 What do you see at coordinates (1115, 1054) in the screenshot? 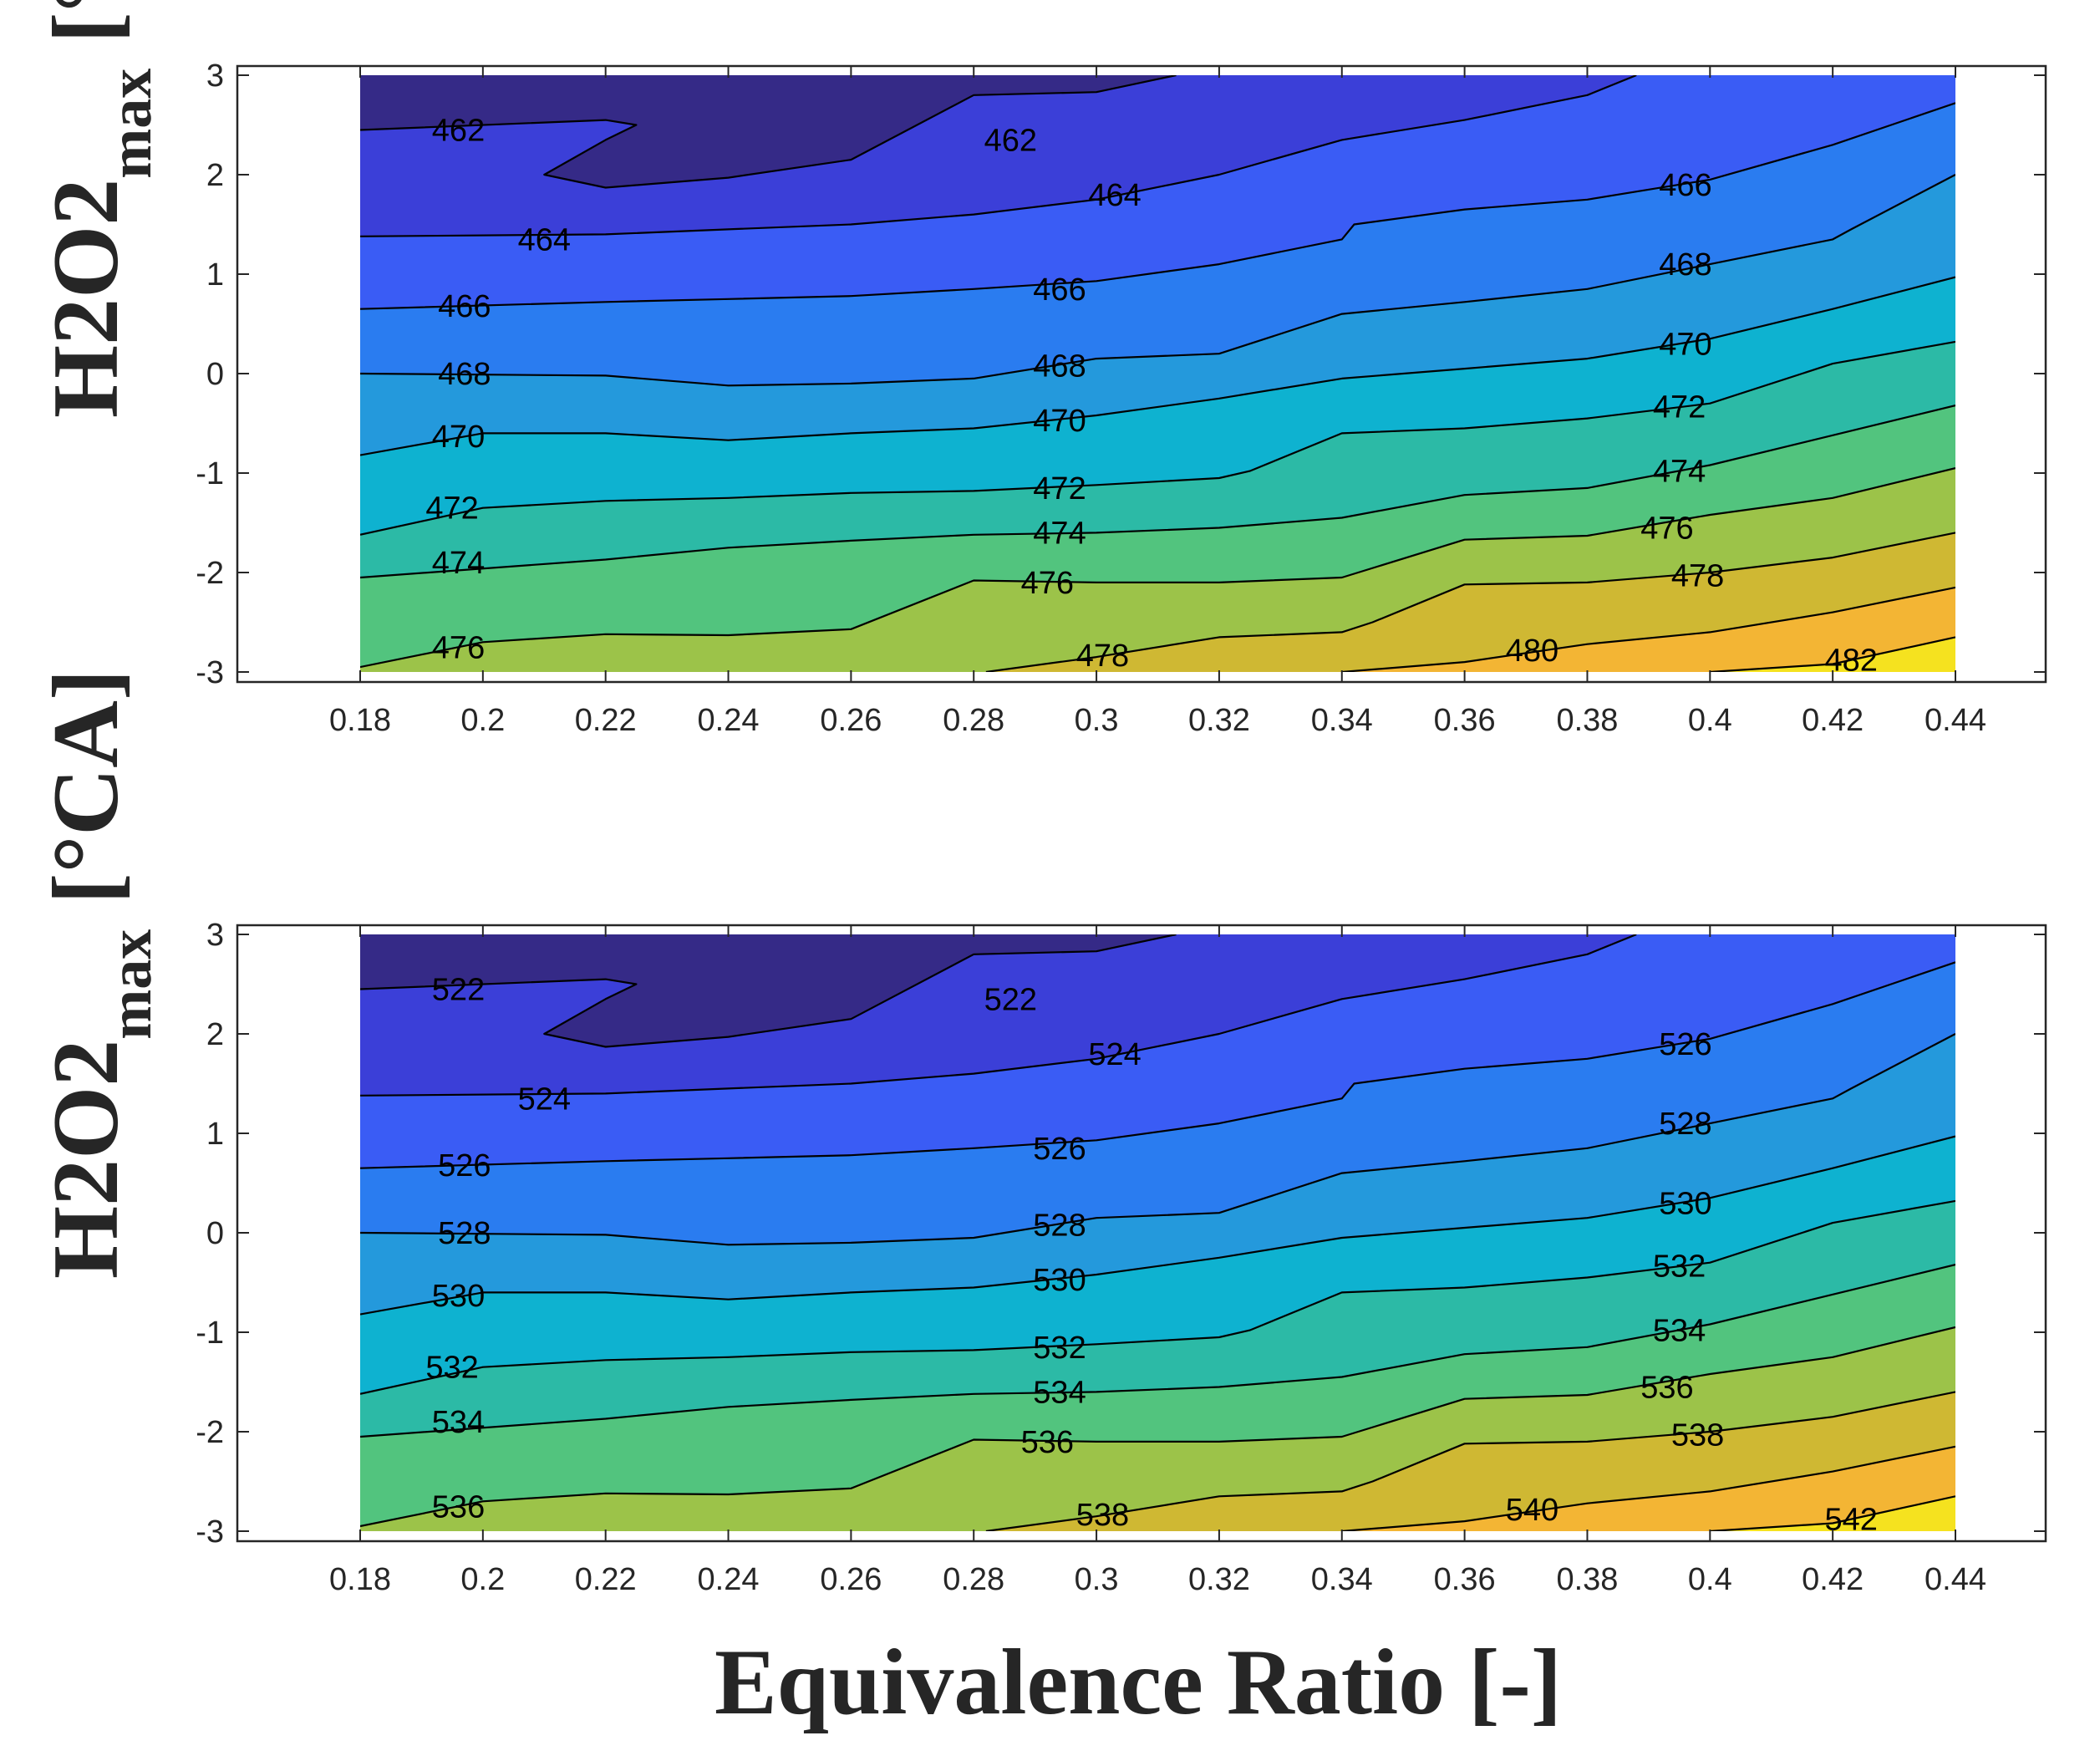
I see `contour-label: 524` at bounding box center [1115, 1054].